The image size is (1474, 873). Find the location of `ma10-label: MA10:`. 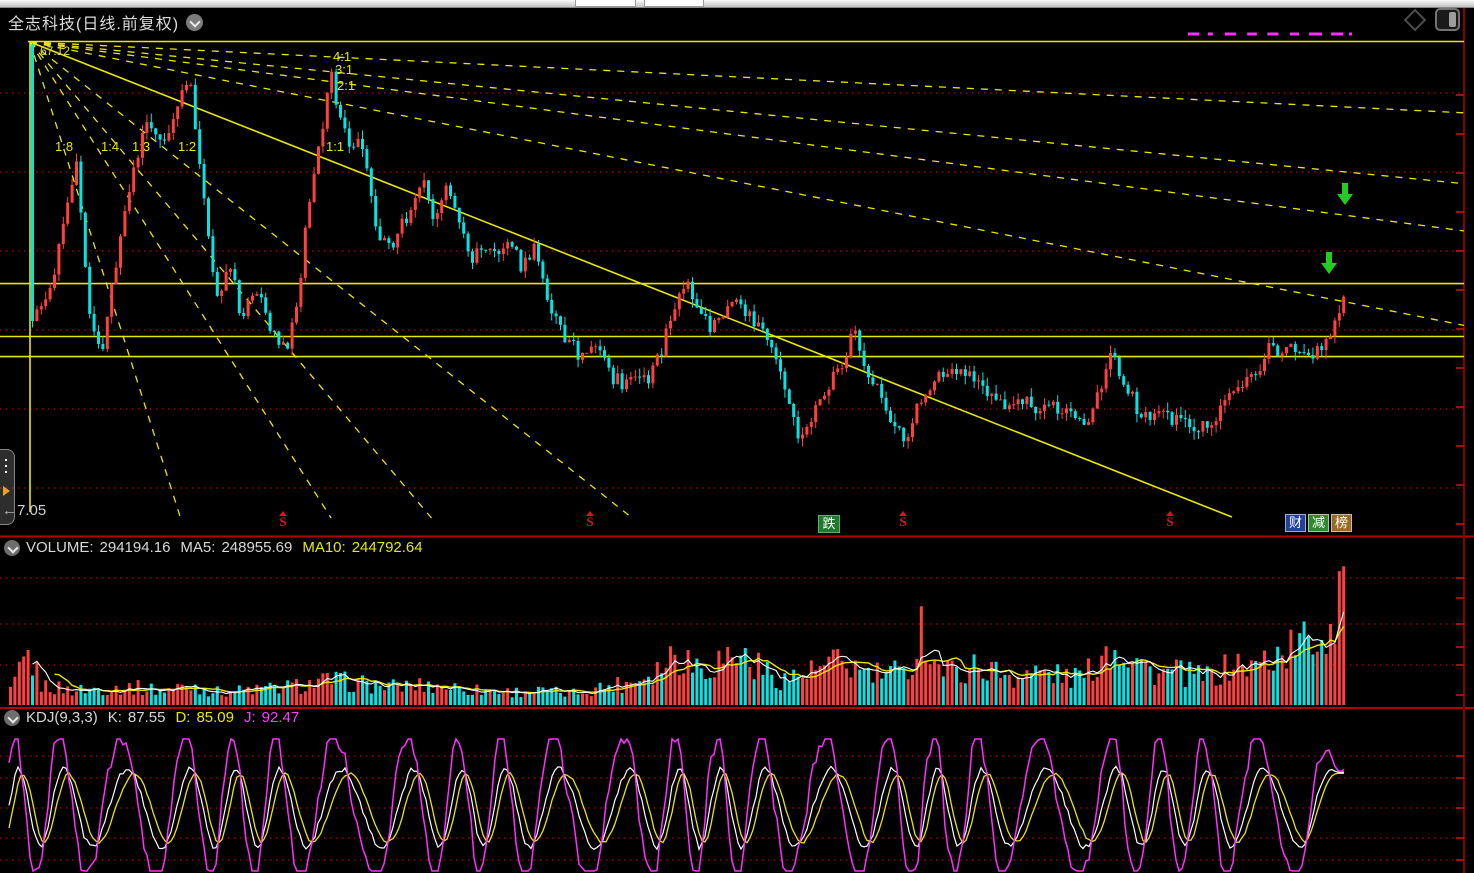

ma10-label: MA10: is located at coordinates (324, 547).